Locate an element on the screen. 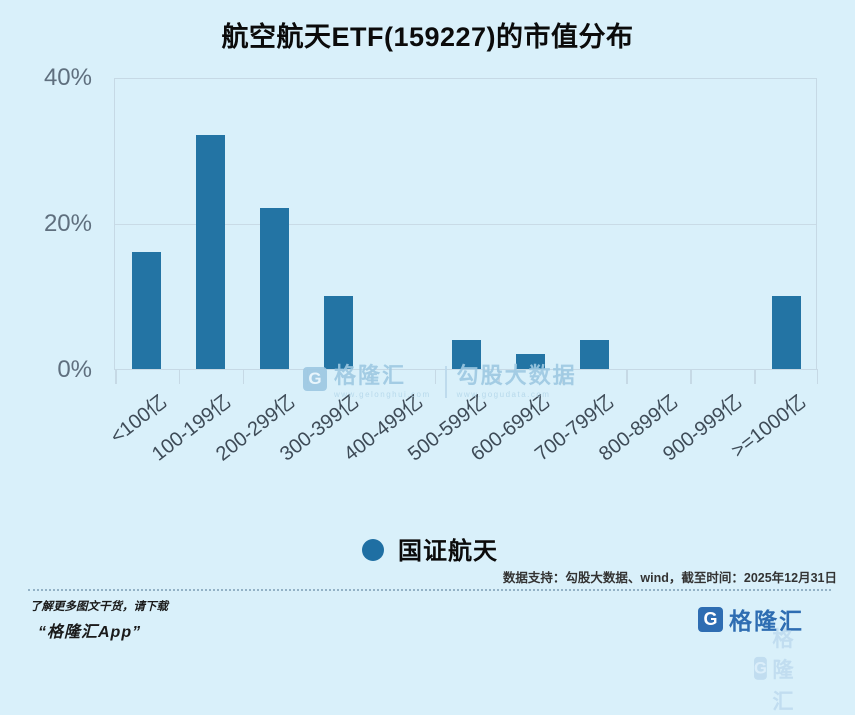 This screenshot has height=715, width=855. gelonghui-logo-text: 格隆汇 is located at coordinates (766, 621).